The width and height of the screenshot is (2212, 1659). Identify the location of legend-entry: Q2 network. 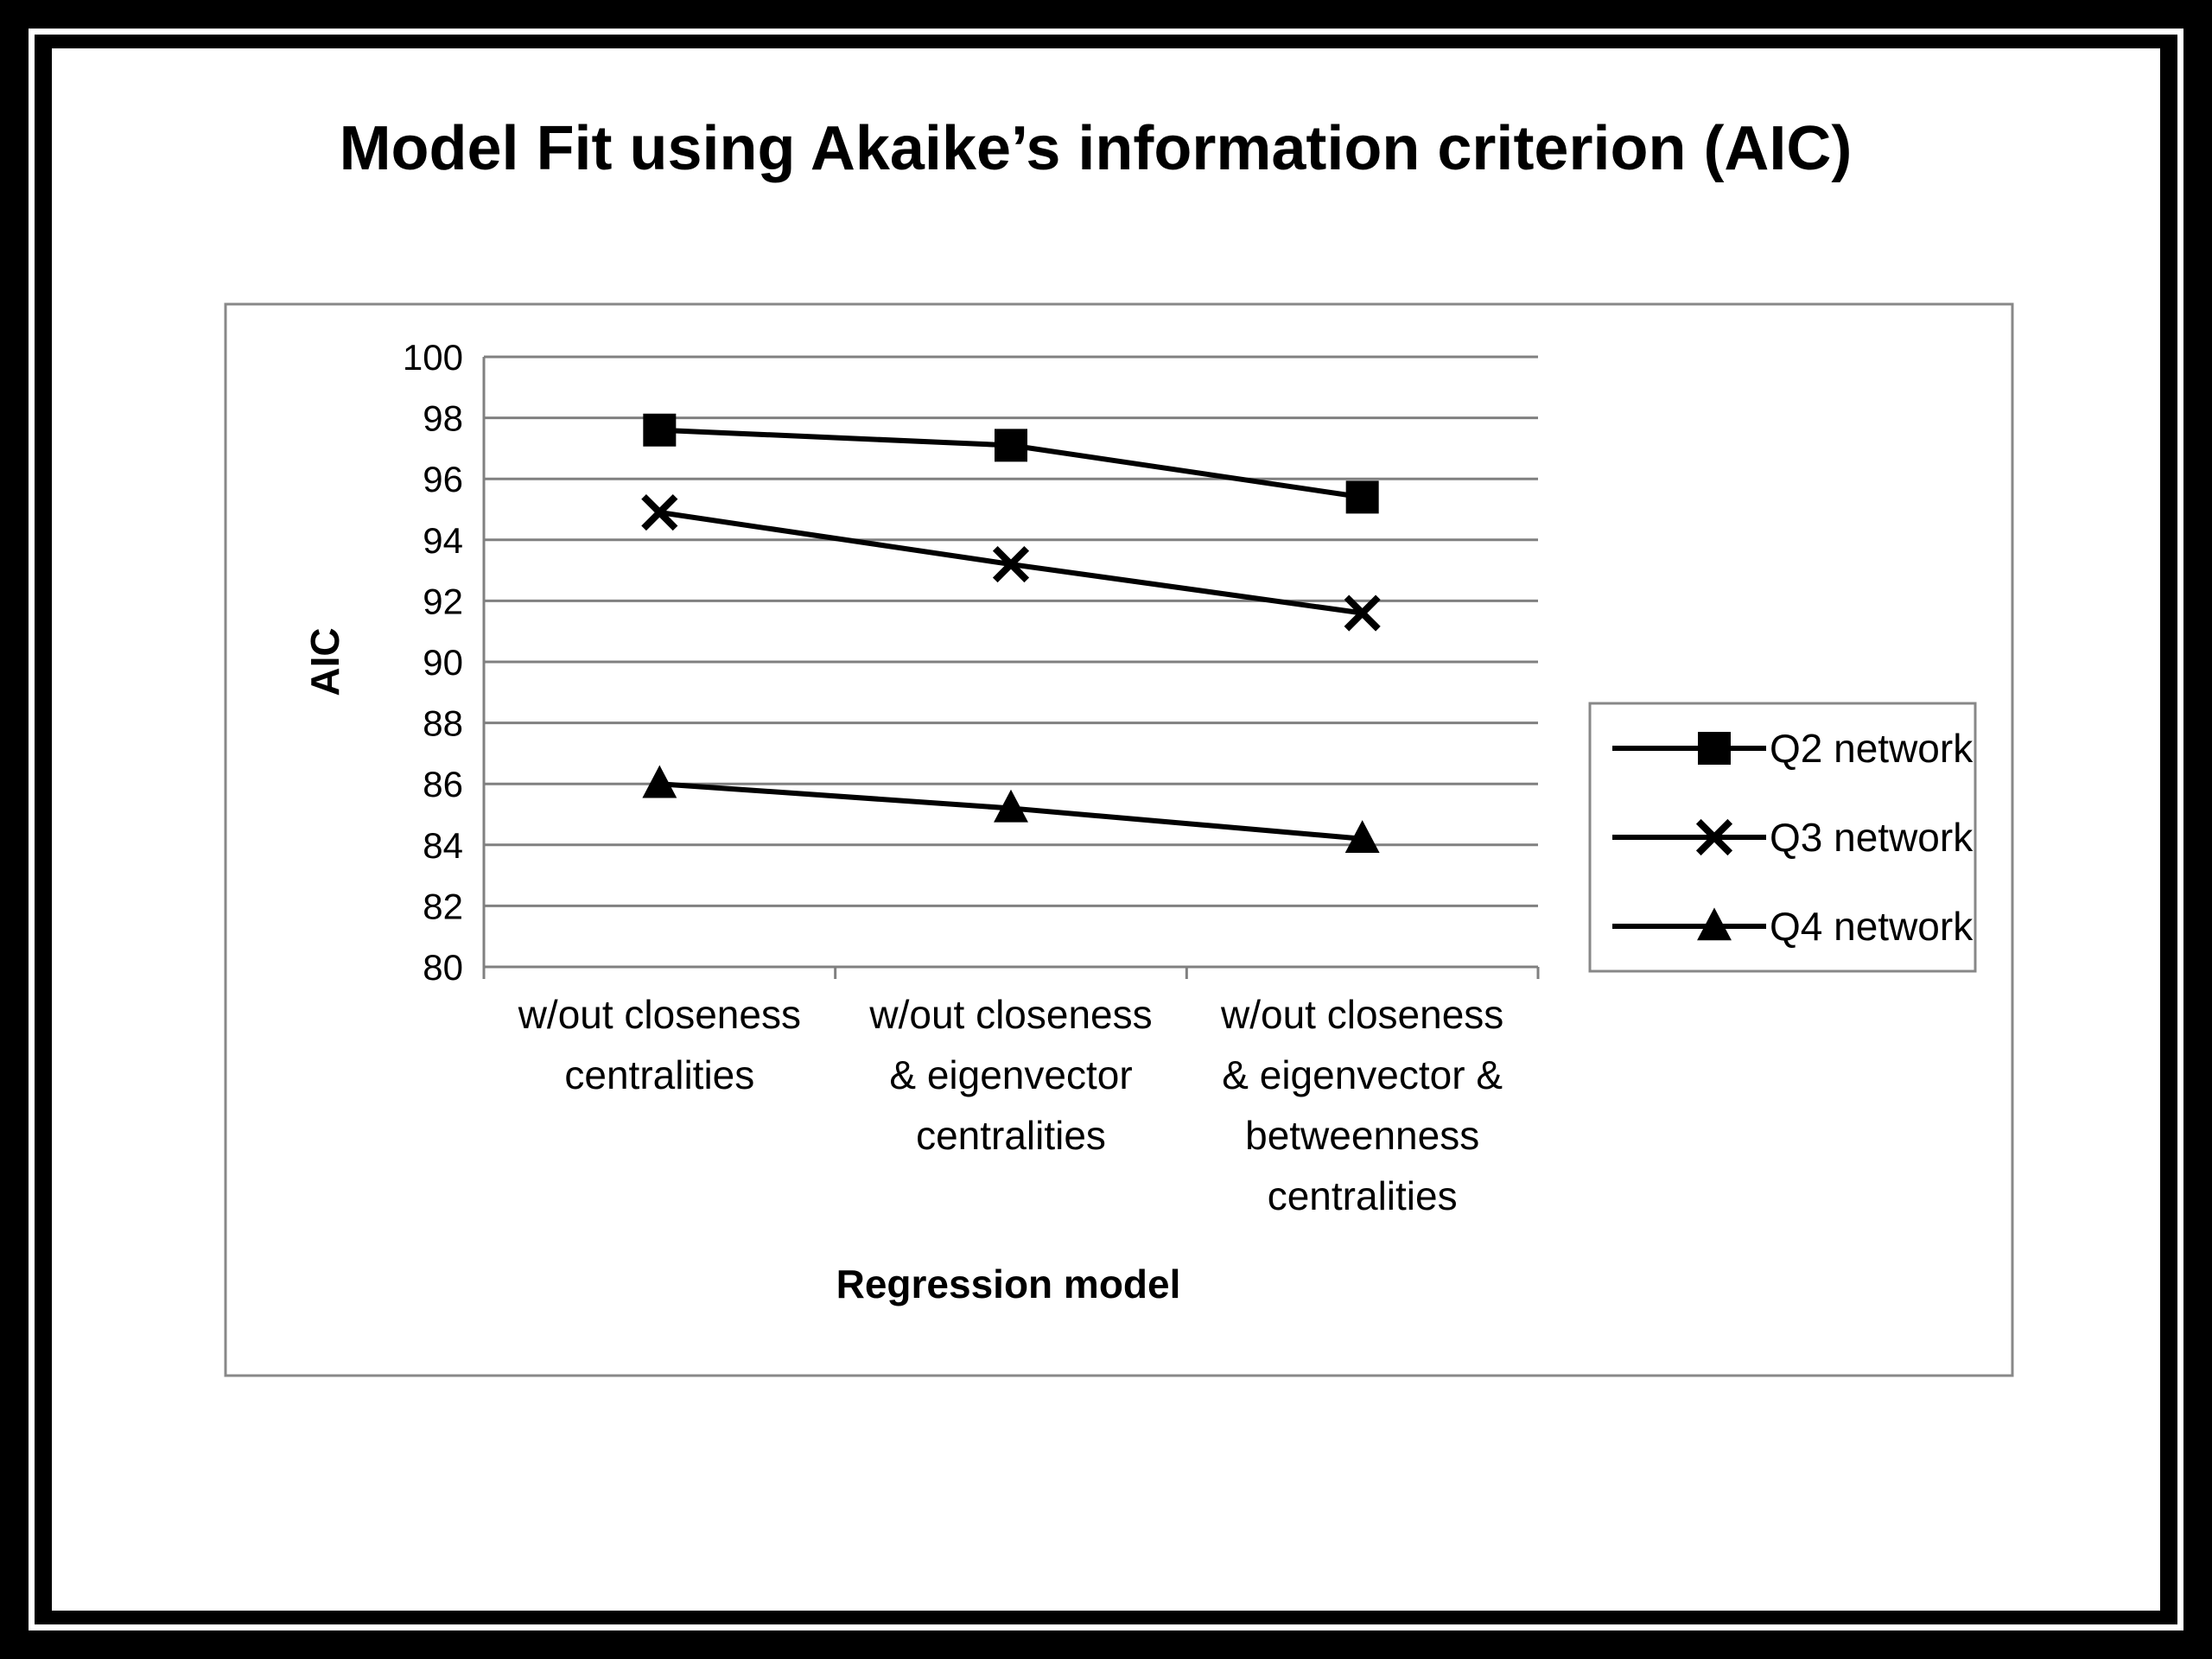
(1793, 748).